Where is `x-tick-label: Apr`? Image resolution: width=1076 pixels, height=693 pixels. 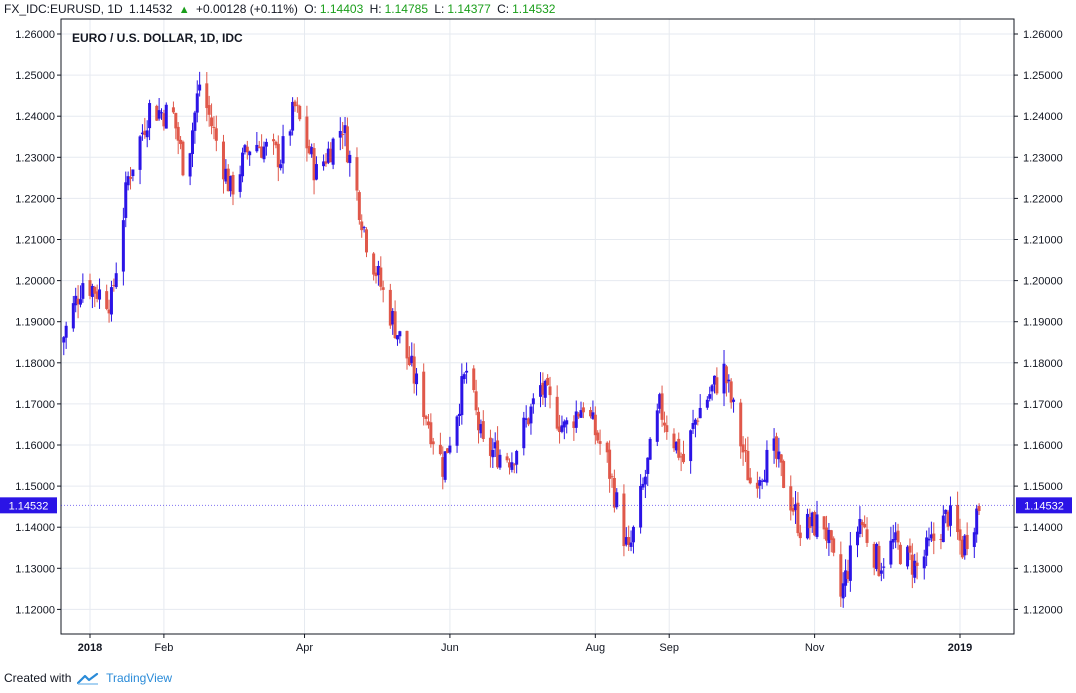
x-tick-label: Apr is located at coordinates (304, 648).